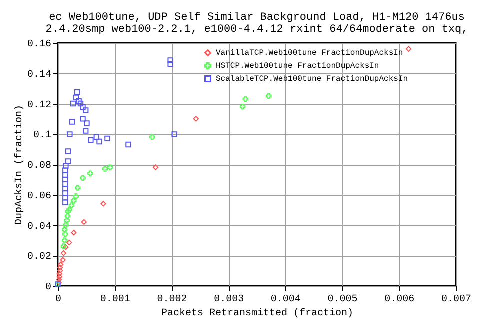 This screenshot has height=320, width=480. Describe the element at coordinates (39, 196) in the screenshot. I see `y-tick-label: 0.06` at that location.